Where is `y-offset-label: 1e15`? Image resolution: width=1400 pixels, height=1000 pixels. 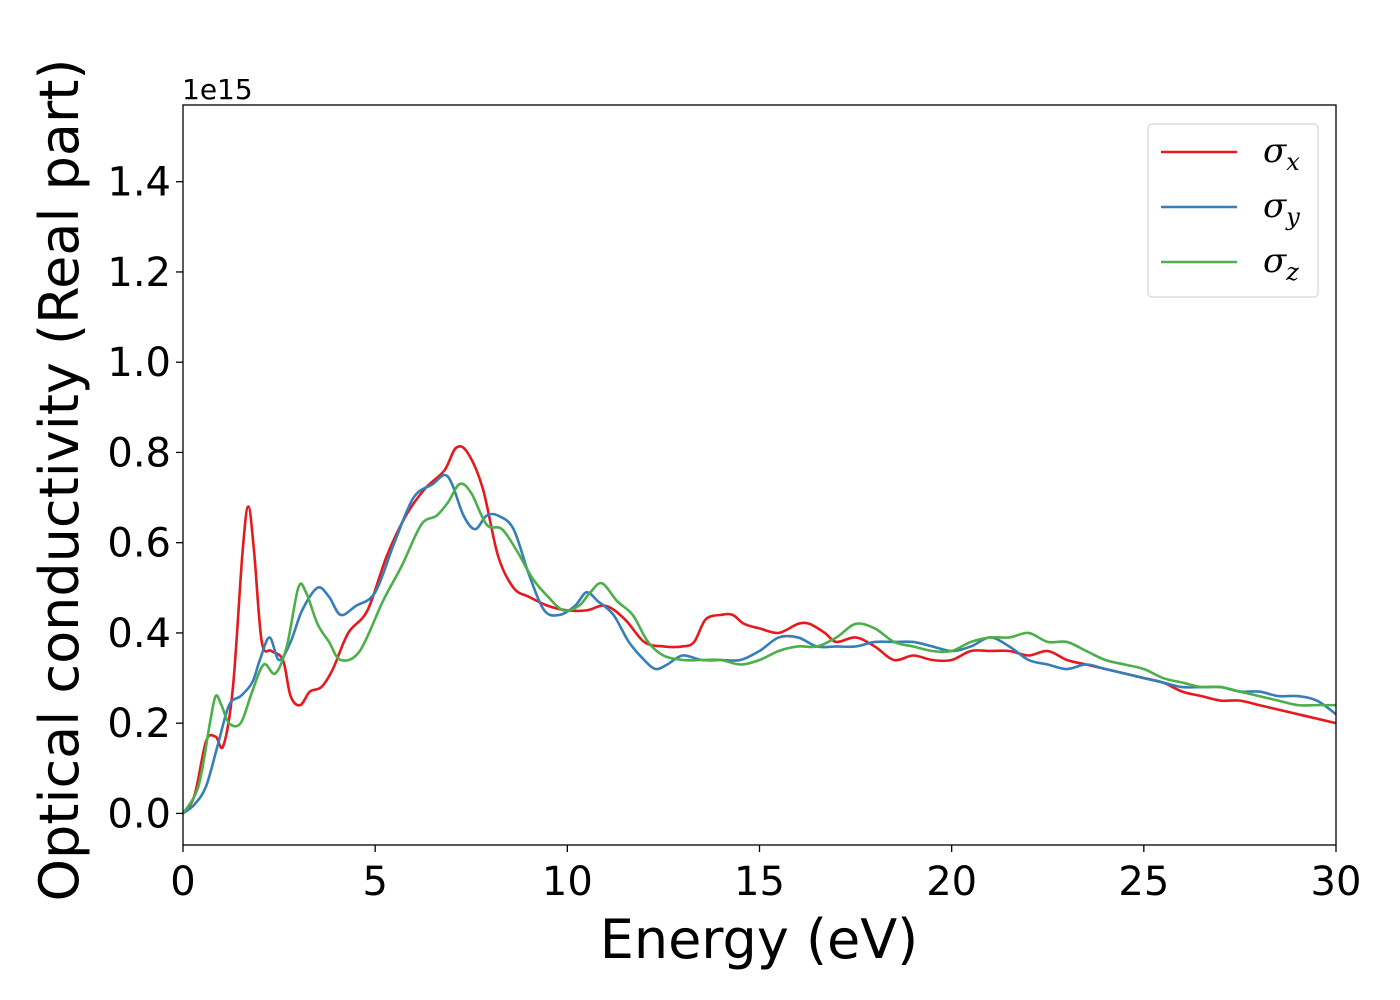
y-offset-label: 1e15 is located at coordinates (217, 89).